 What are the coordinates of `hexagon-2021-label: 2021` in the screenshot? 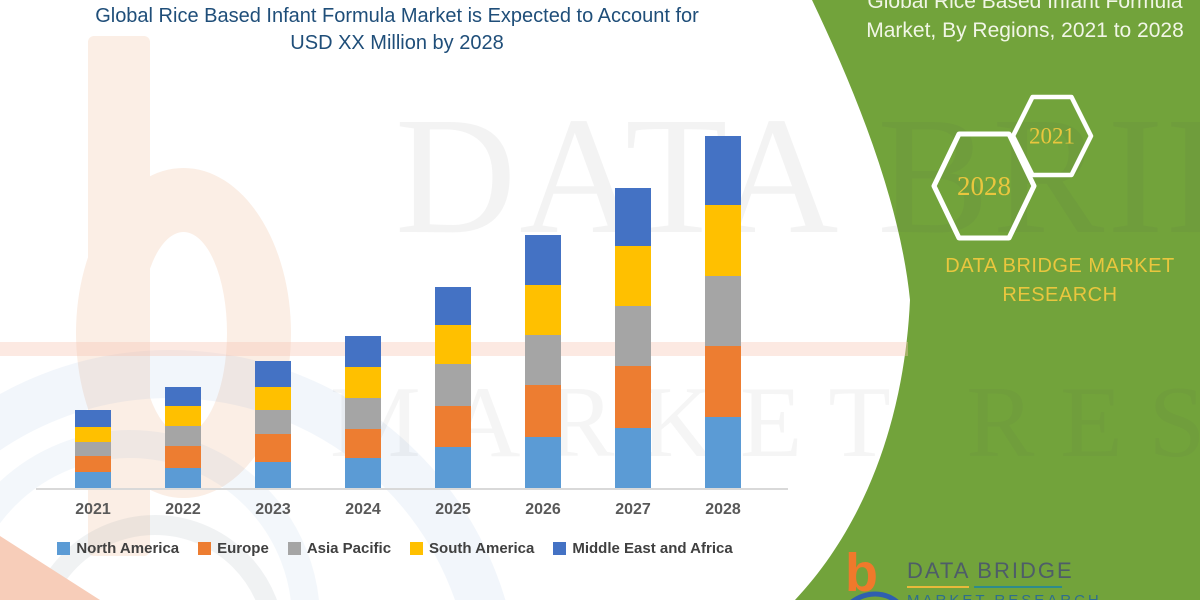 It's located at (1052, 136).